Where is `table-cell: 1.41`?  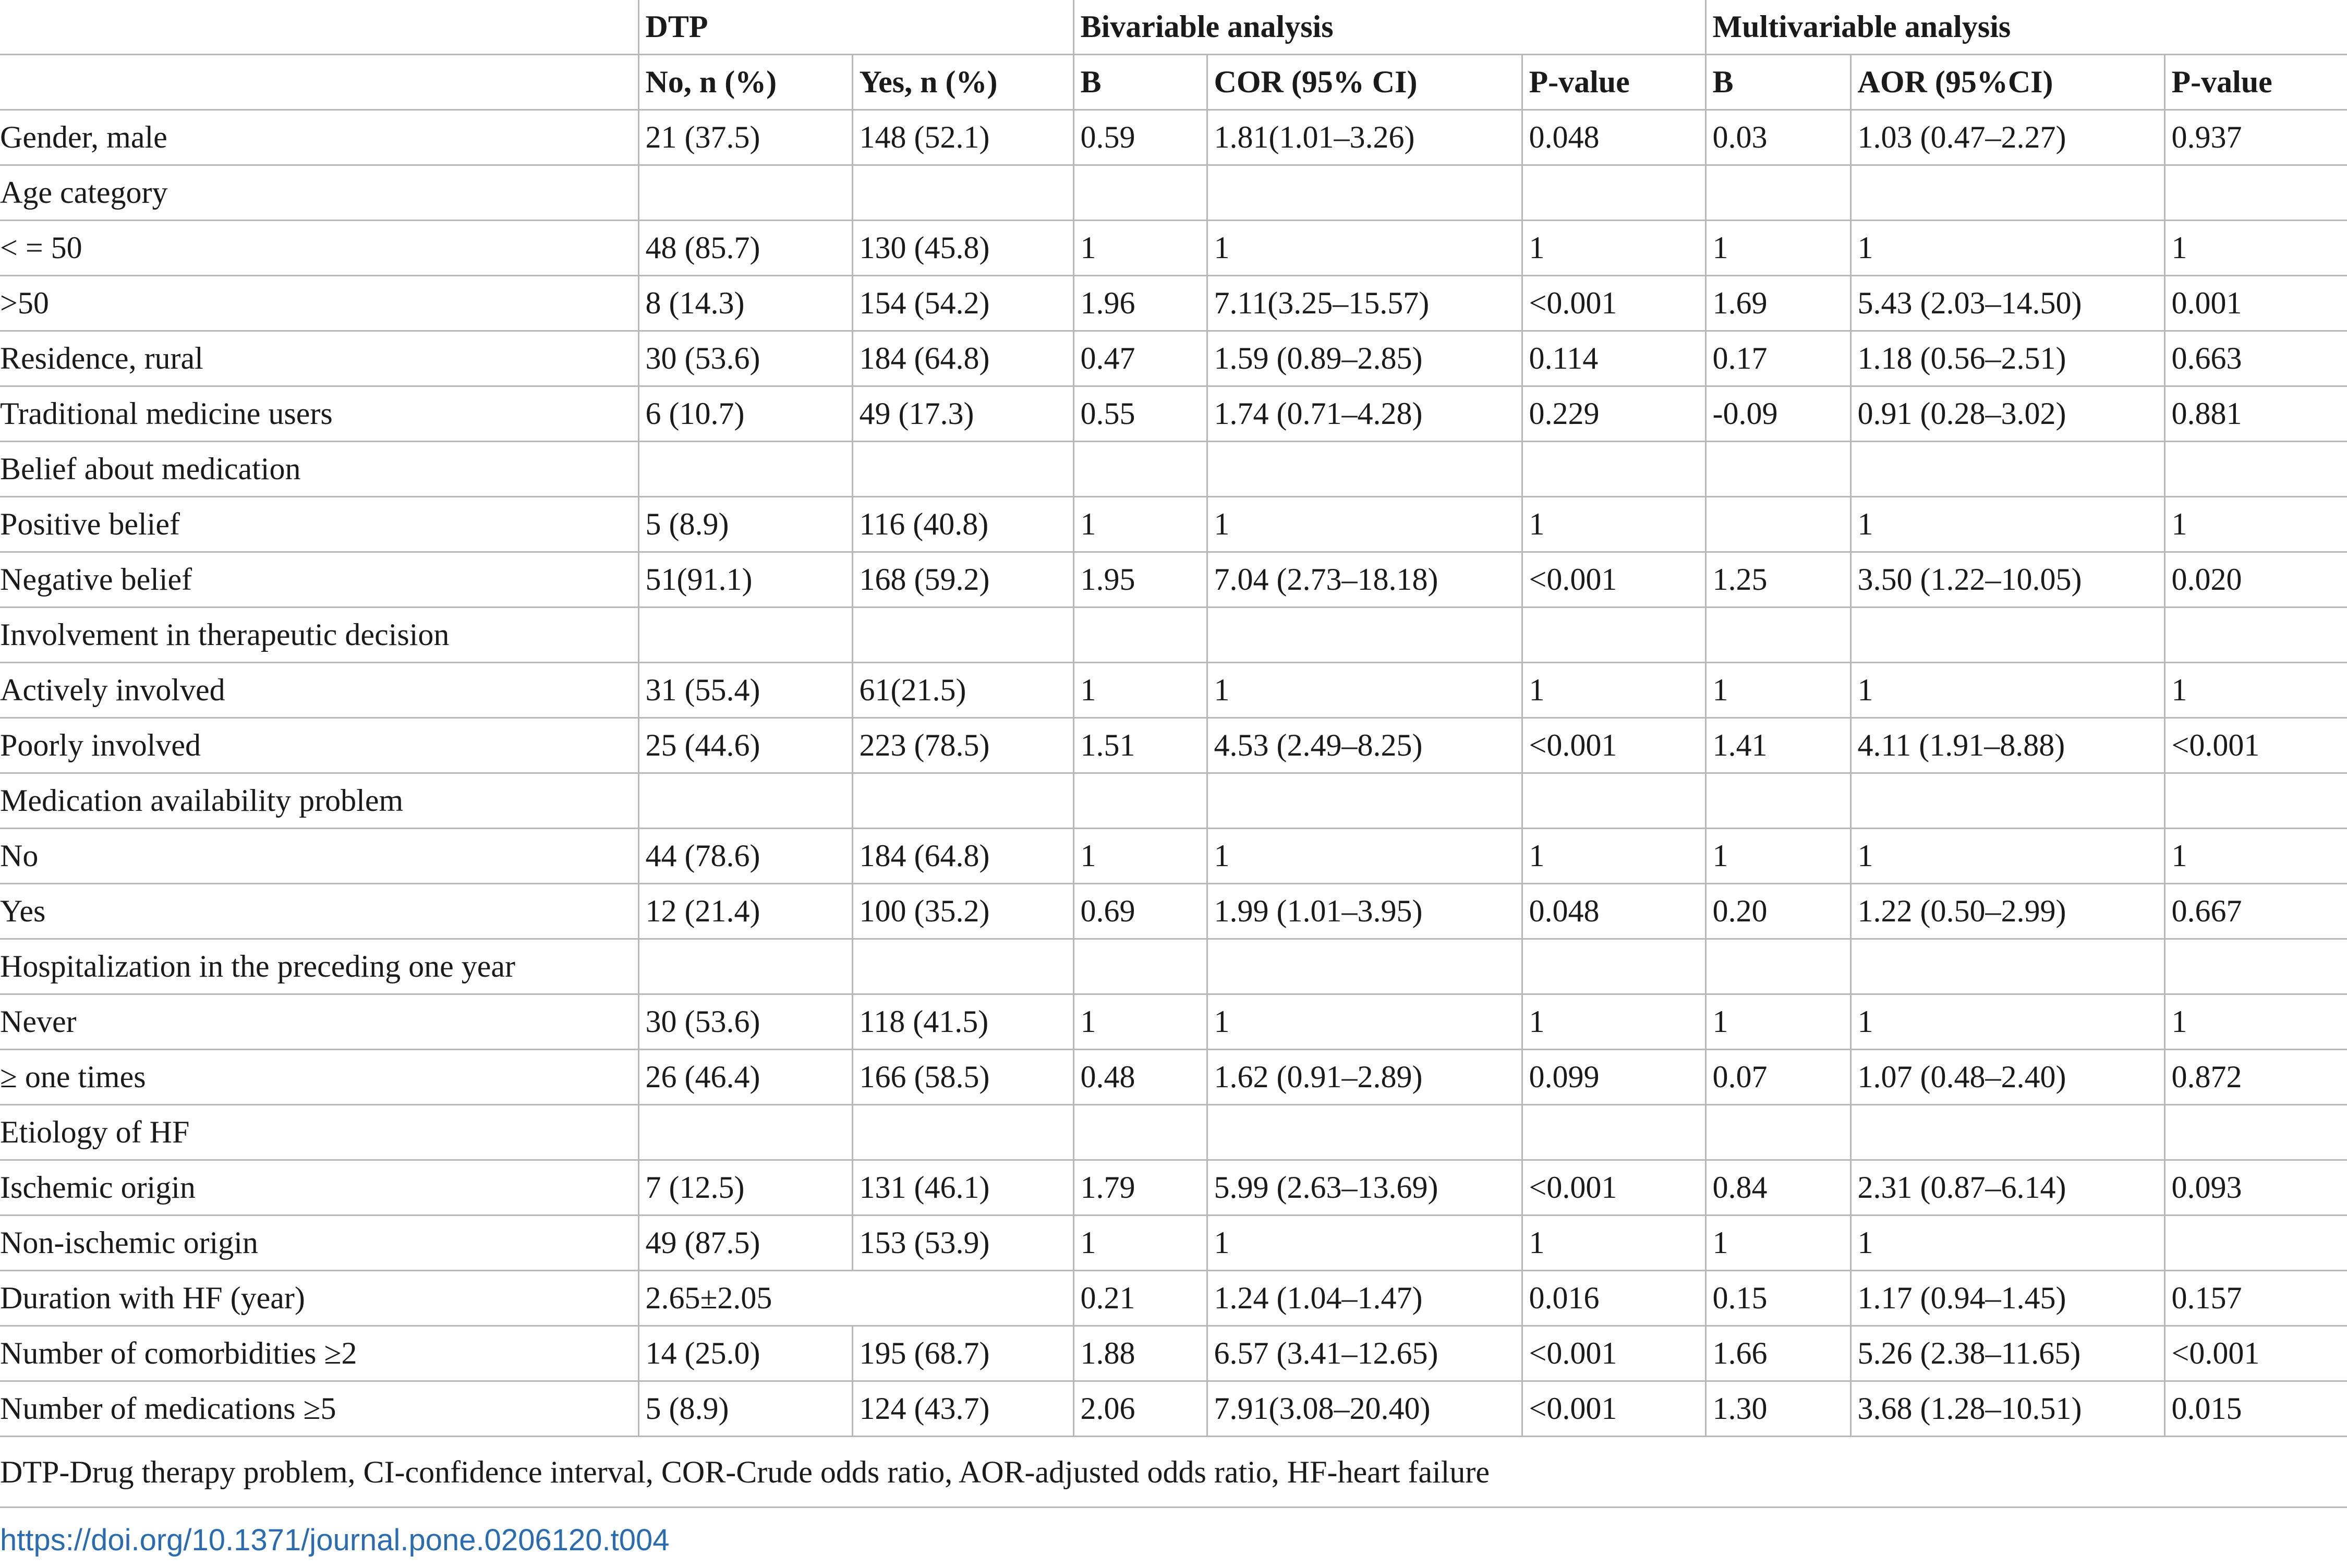 table-cell: 1.41 is located at coordinates (1778, 745).